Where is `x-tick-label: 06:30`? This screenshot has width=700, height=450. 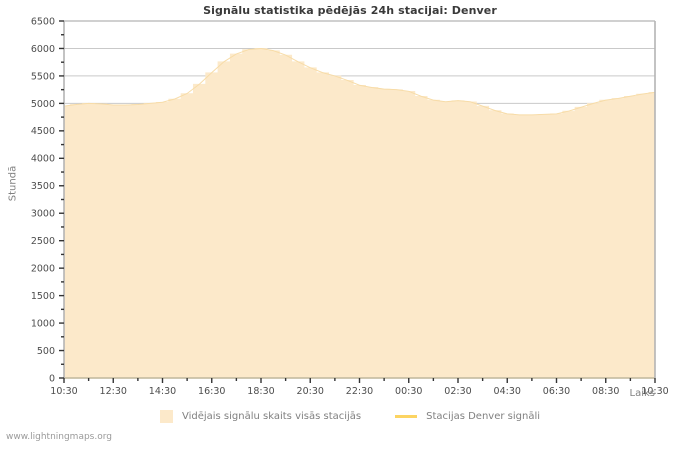
x-tick-label: 06:30 is located at coordinates (556, 391).